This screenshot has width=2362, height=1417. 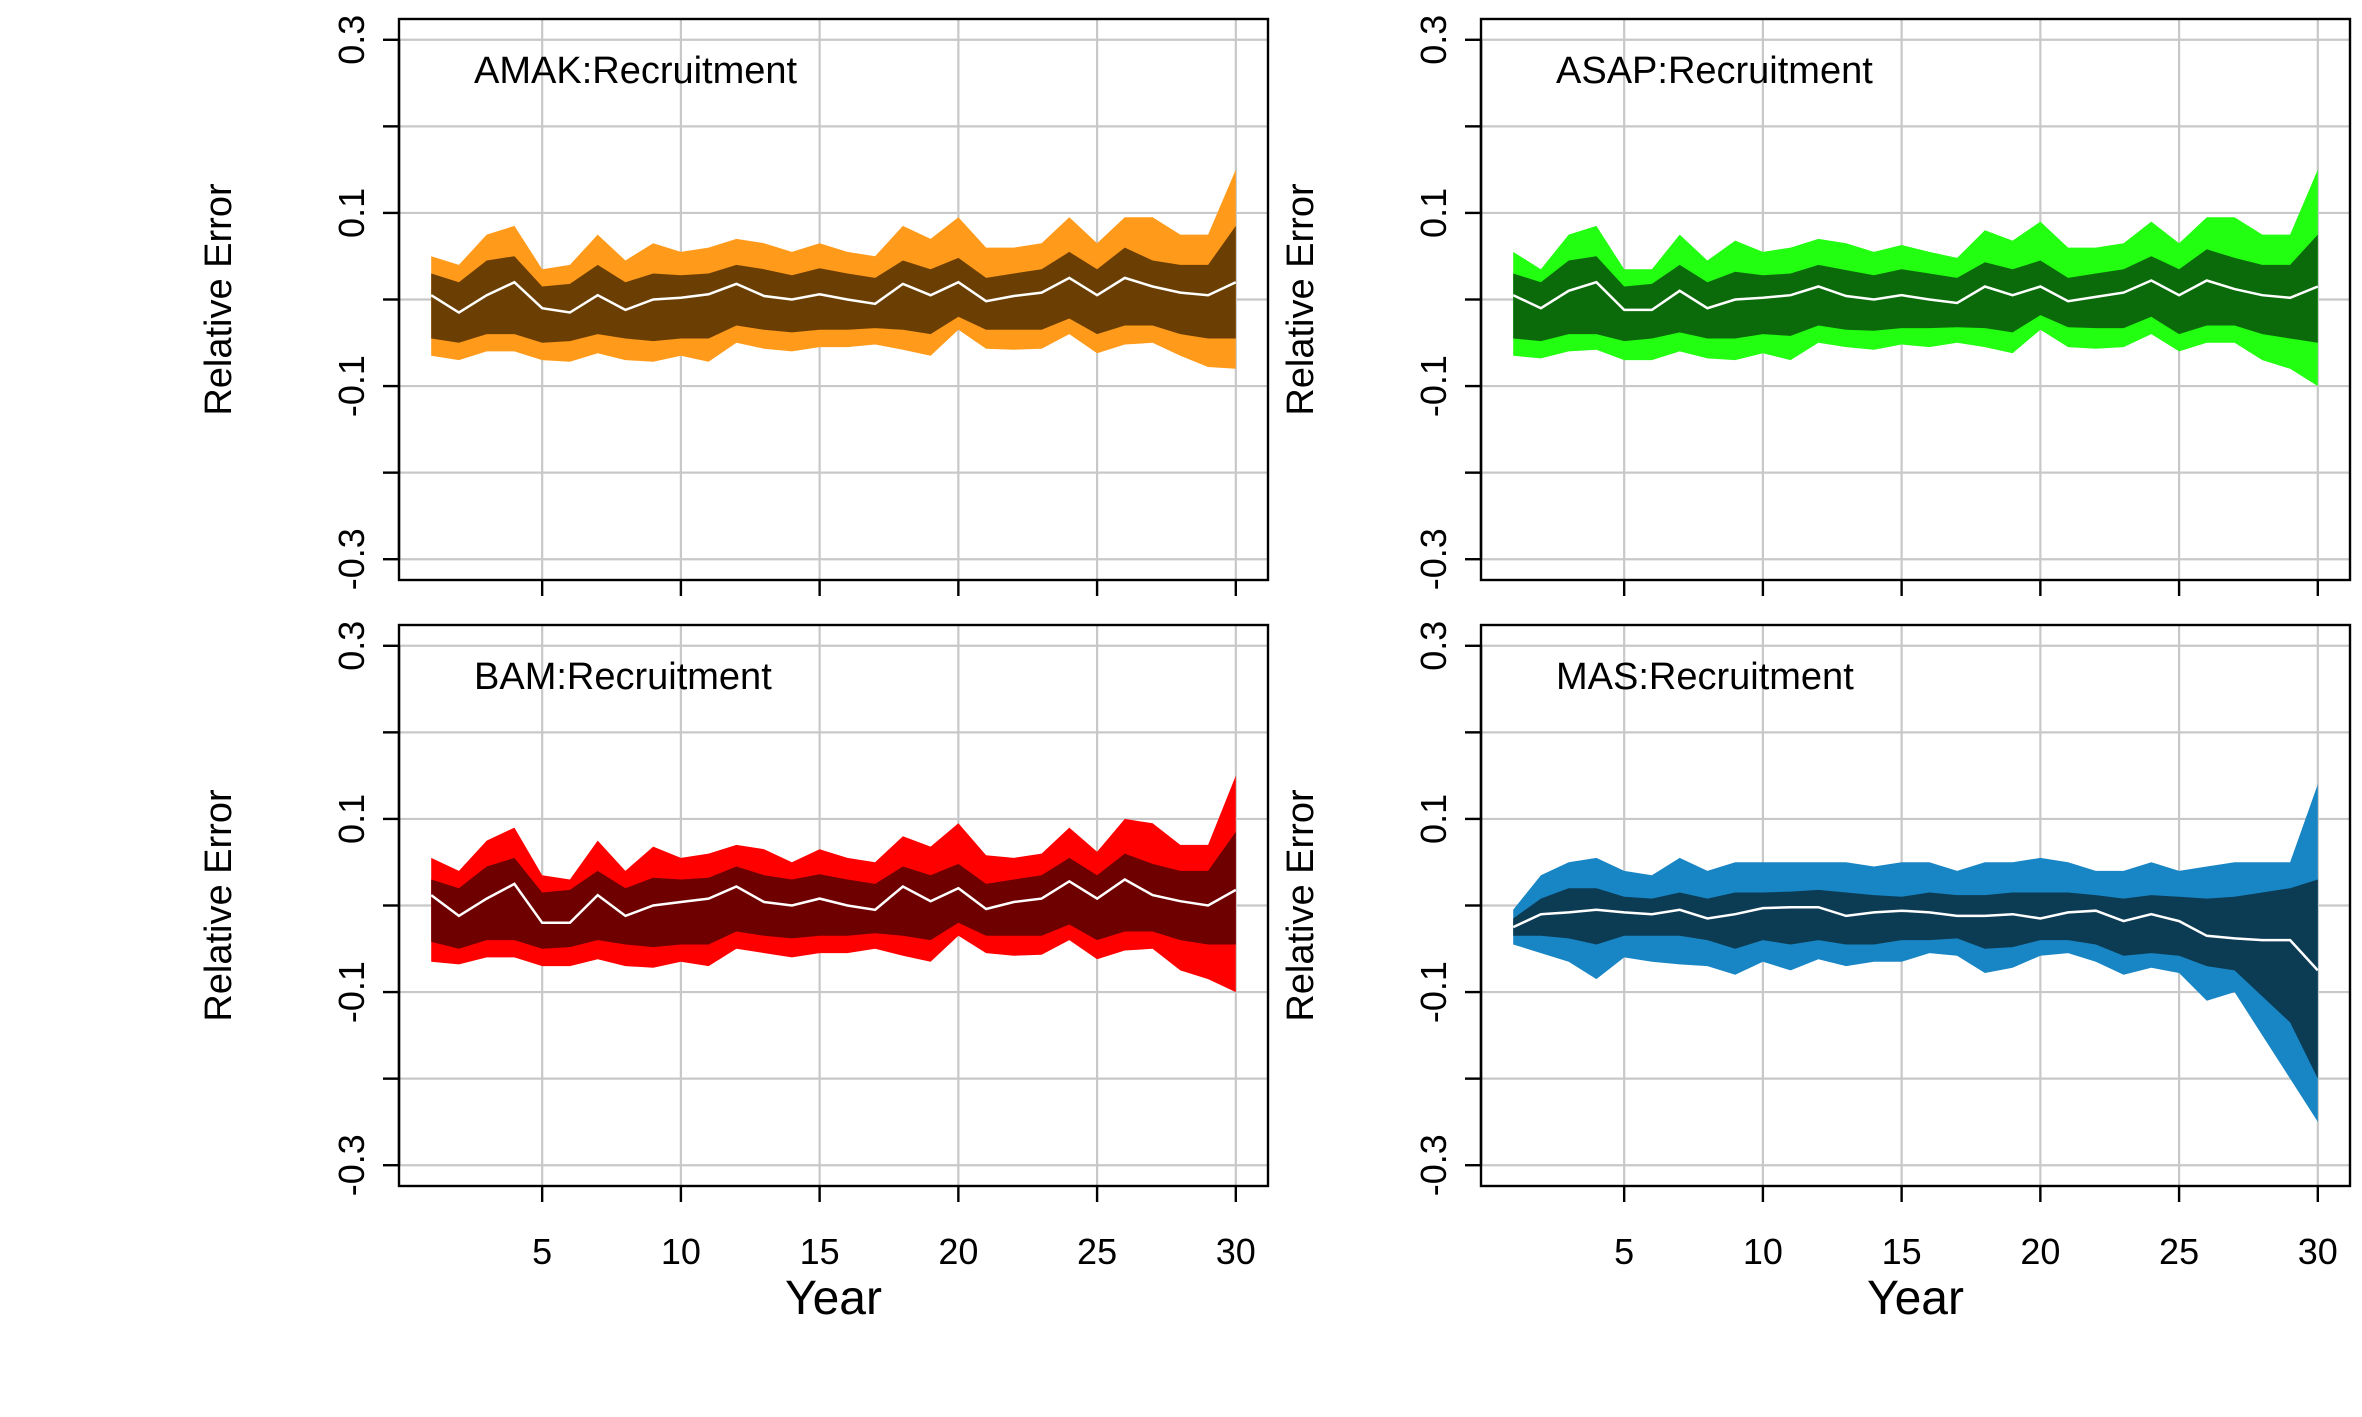 I want to click on panel-title: MAS:Recruitment, so click(x=1705, y=677).